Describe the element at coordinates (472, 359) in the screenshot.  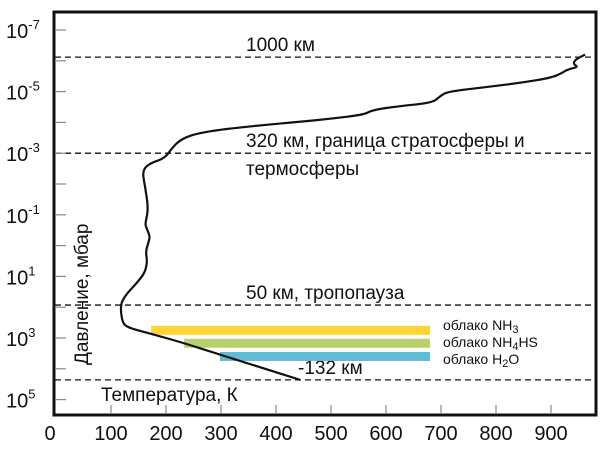
I see `cloud-label-text: облако H` at that location.